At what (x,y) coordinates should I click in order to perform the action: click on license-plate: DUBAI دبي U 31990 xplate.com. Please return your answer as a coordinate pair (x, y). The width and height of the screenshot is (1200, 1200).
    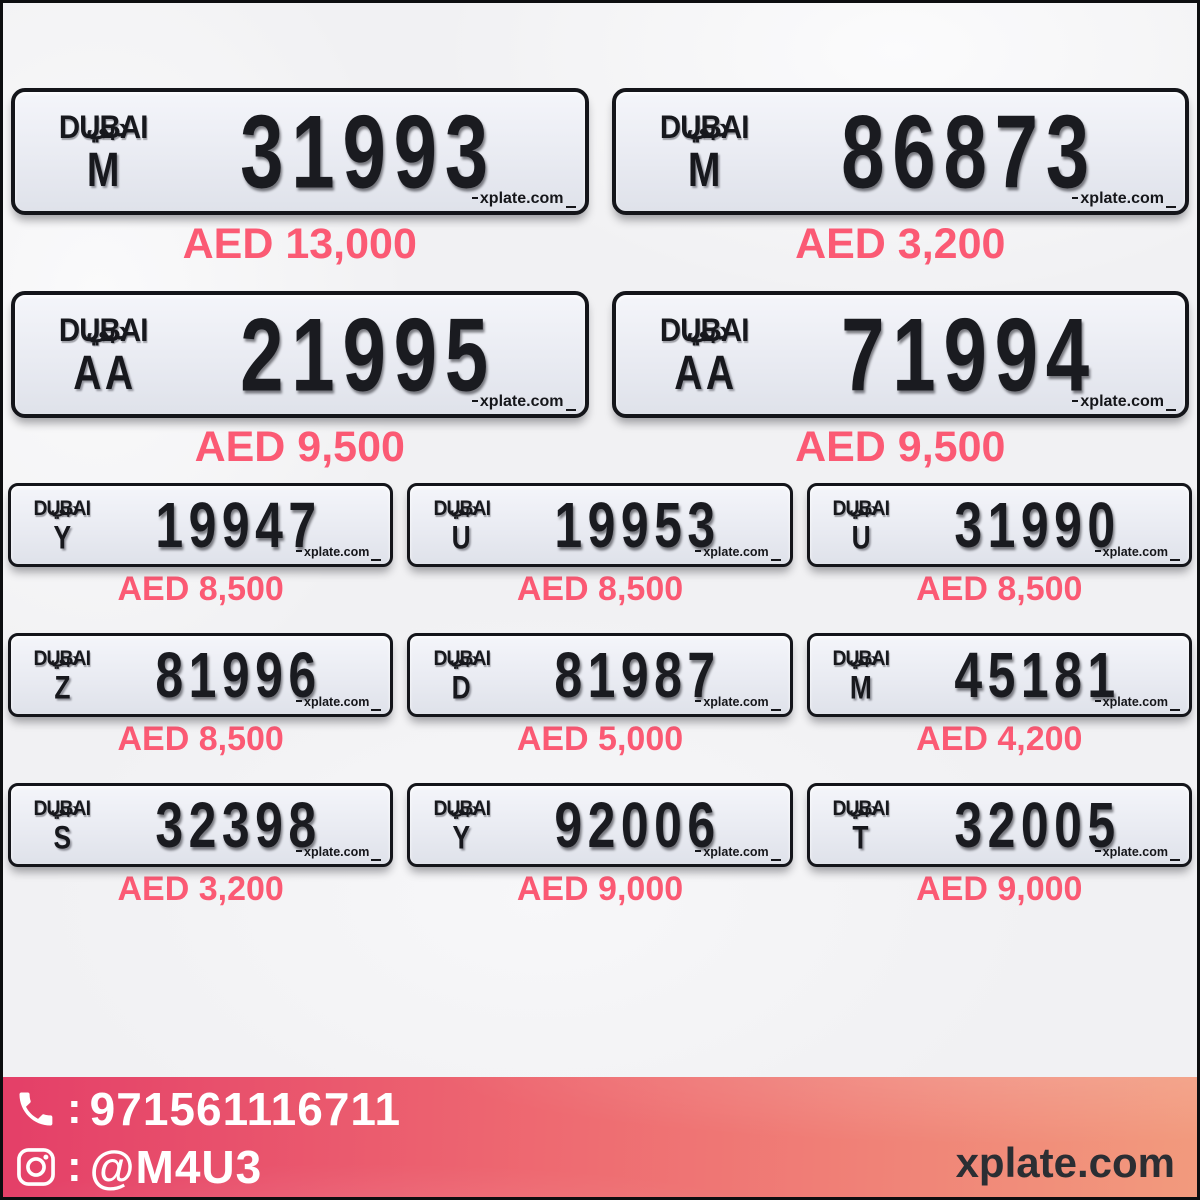
    Looking at the image, I should click on (999, 525).